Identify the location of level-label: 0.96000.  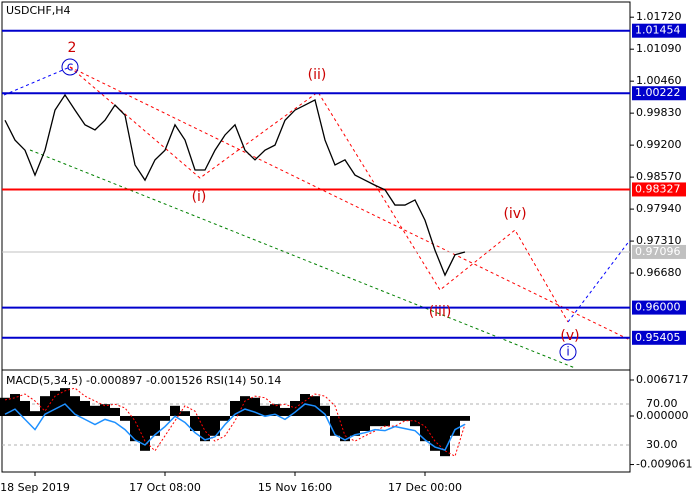
(658, 307).